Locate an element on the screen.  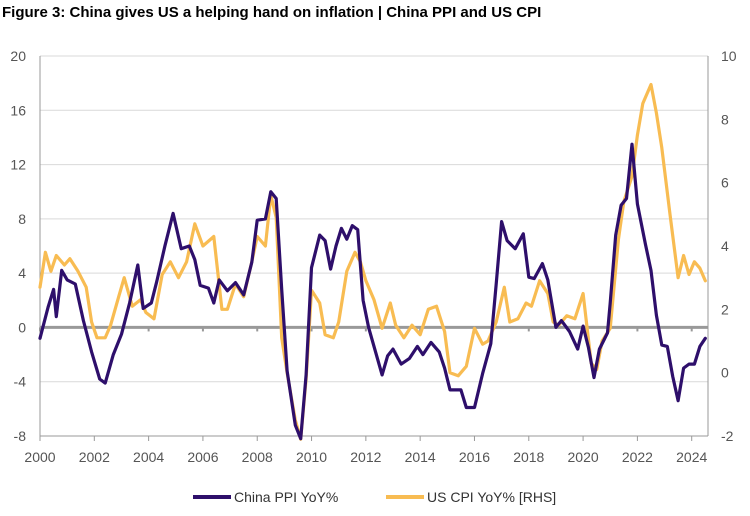
legend: China PPI YoY% US CPI YoY% [RHS] is located at coordinates (374, 497).